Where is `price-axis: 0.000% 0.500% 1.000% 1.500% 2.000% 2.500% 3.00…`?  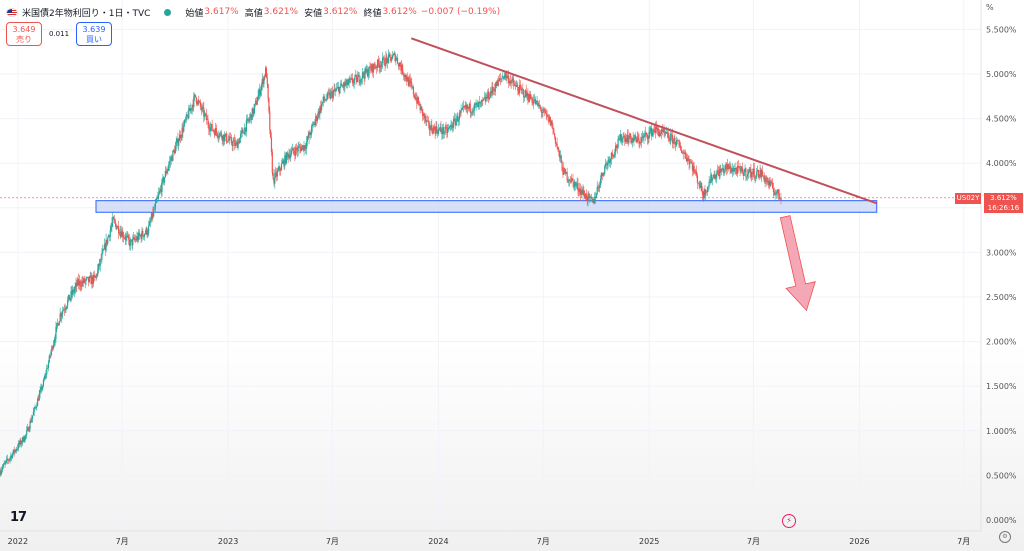
price-axis: 0.000% 0.500% 1.000% 1.500% 2.000% 2.500% 3.00… is located at coordinates (1001, 275).